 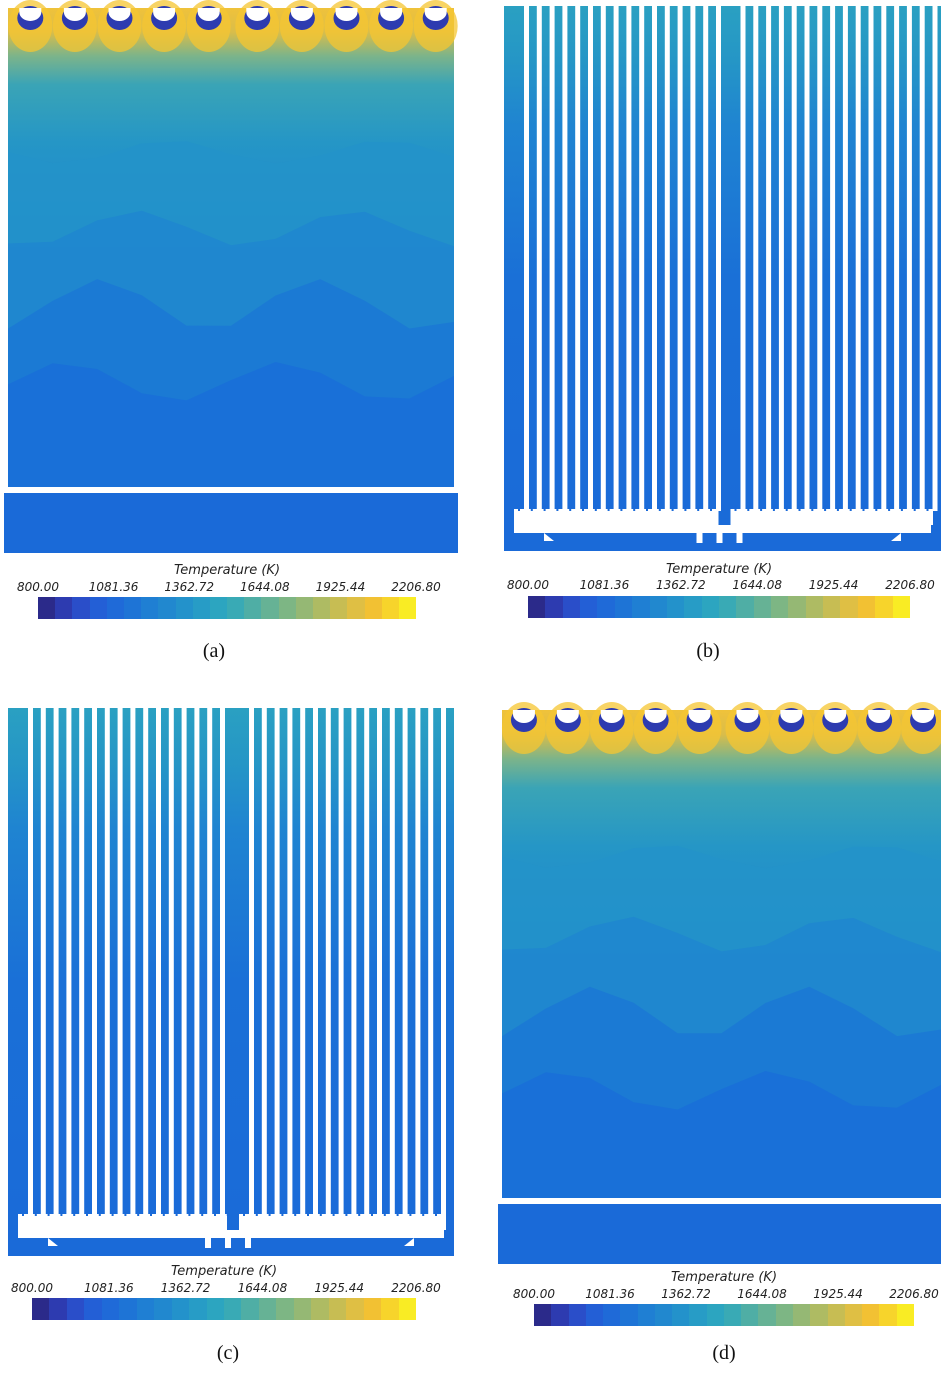 I want to click on colorbar-tick: 1644.08, so click(x=757, y=585).